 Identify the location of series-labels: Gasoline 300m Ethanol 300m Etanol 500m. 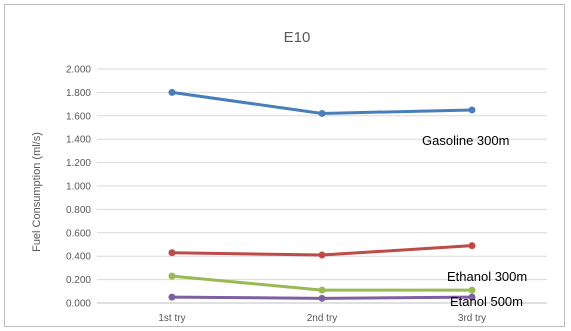
(474, 221).